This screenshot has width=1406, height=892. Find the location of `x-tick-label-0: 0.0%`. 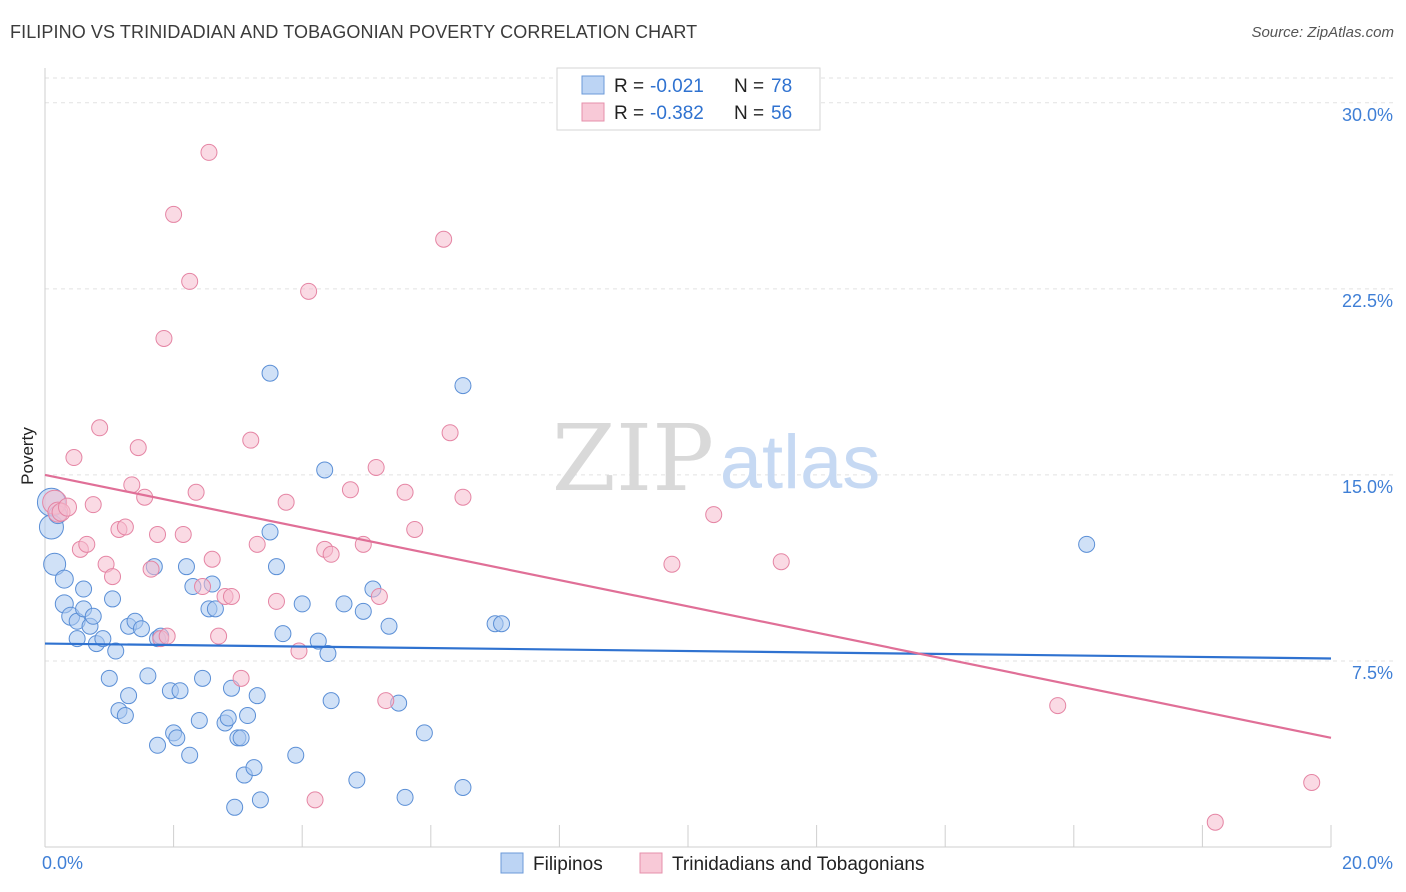

x-tick-label-0: 0.0% is located at coordinates (62, 863).